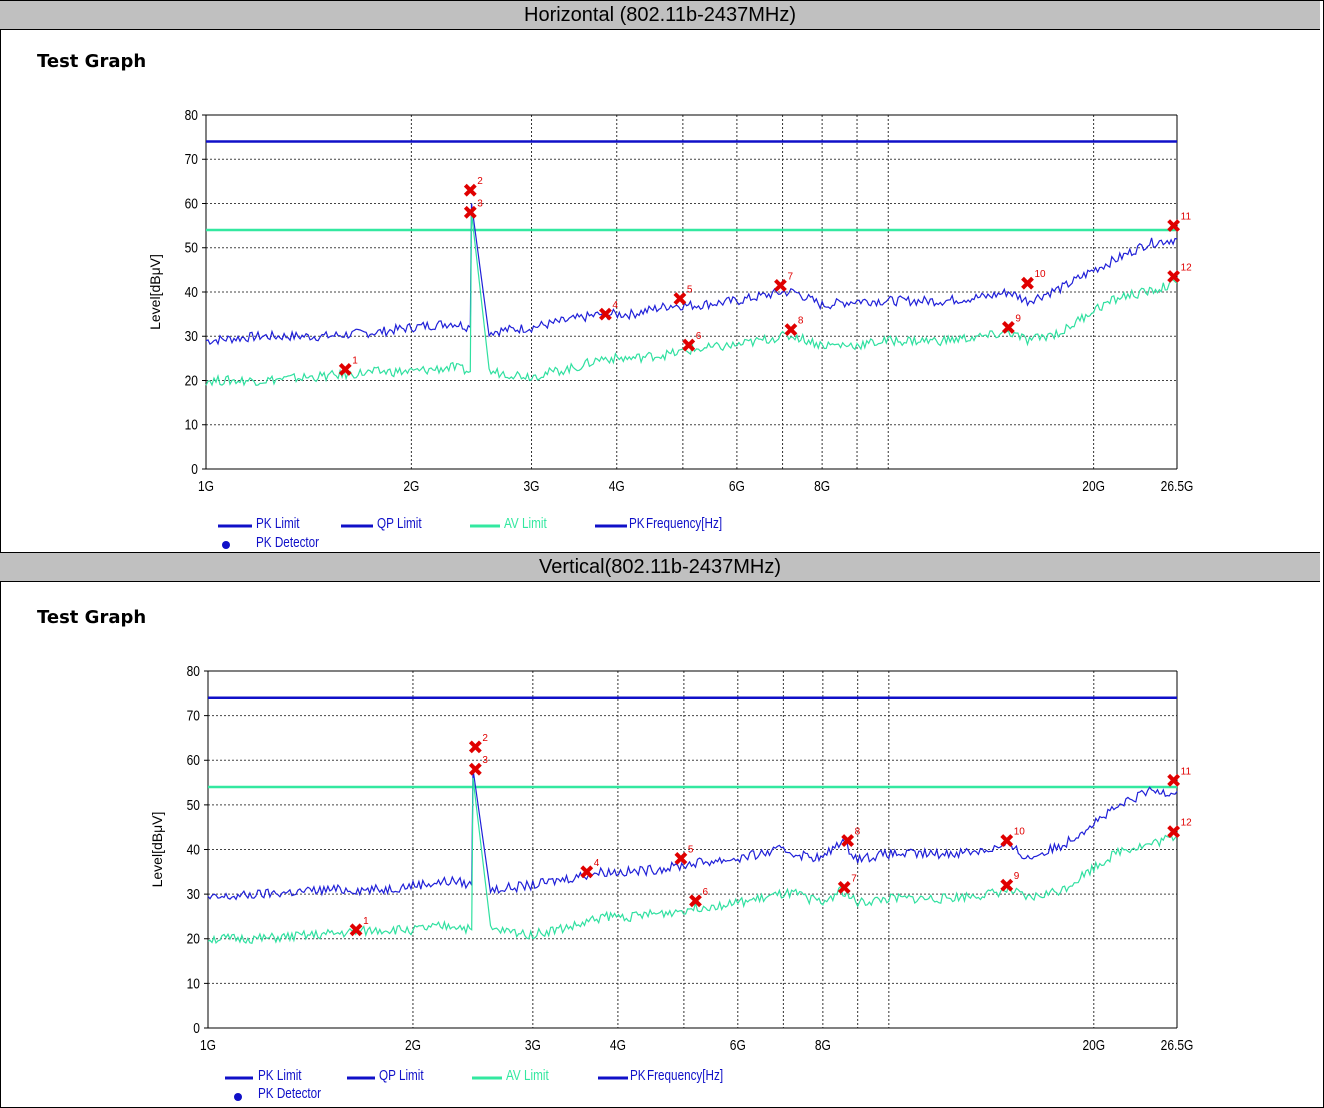 This screenshot has width=1324, height=1108. I want to click on av-trace, so click(692, 860).